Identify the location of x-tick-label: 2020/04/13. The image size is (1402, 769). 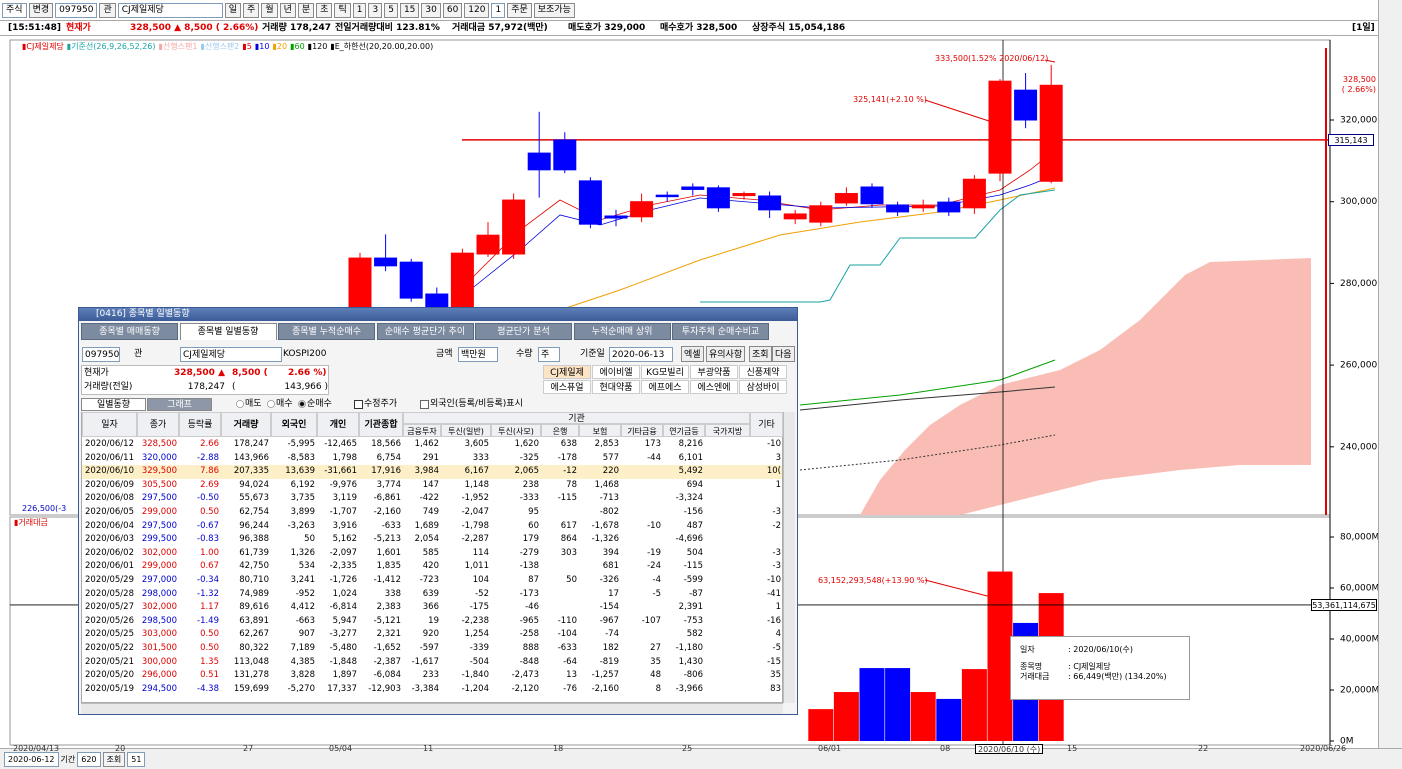
(36, 748).